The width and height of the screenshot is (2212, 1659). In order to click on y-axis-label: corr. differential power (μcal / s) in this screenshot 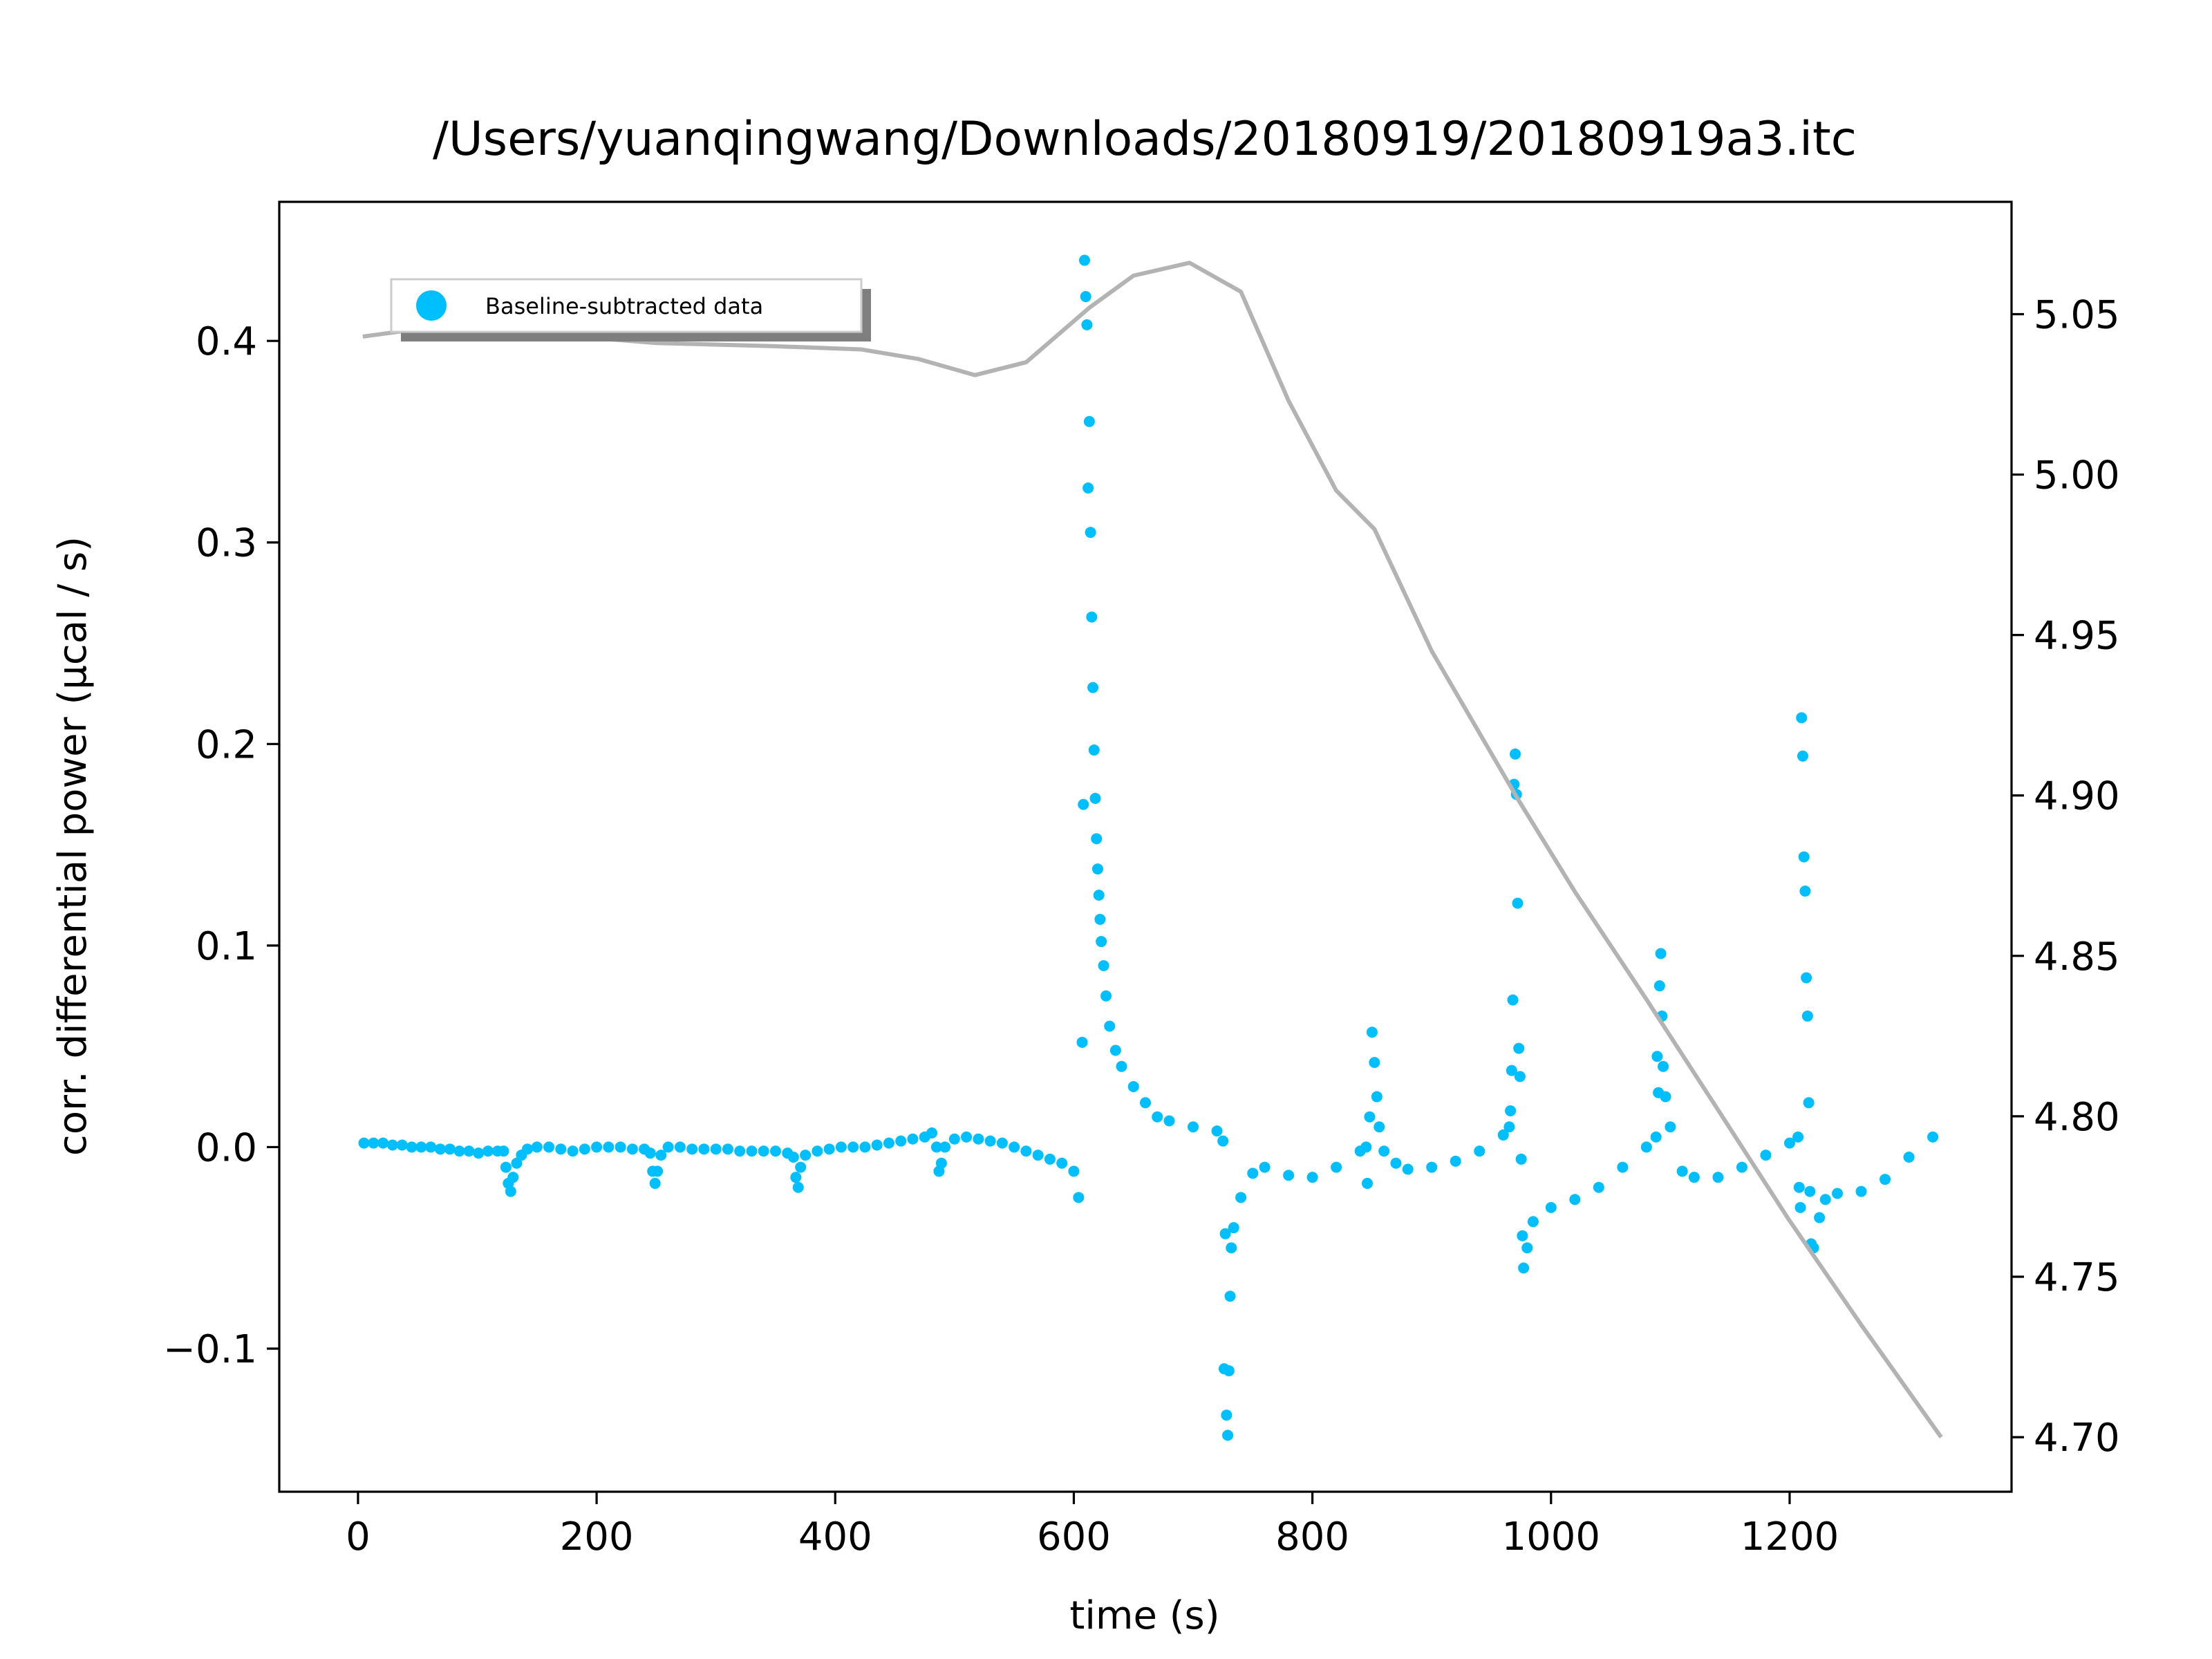, I will do `click(72, 846)`.